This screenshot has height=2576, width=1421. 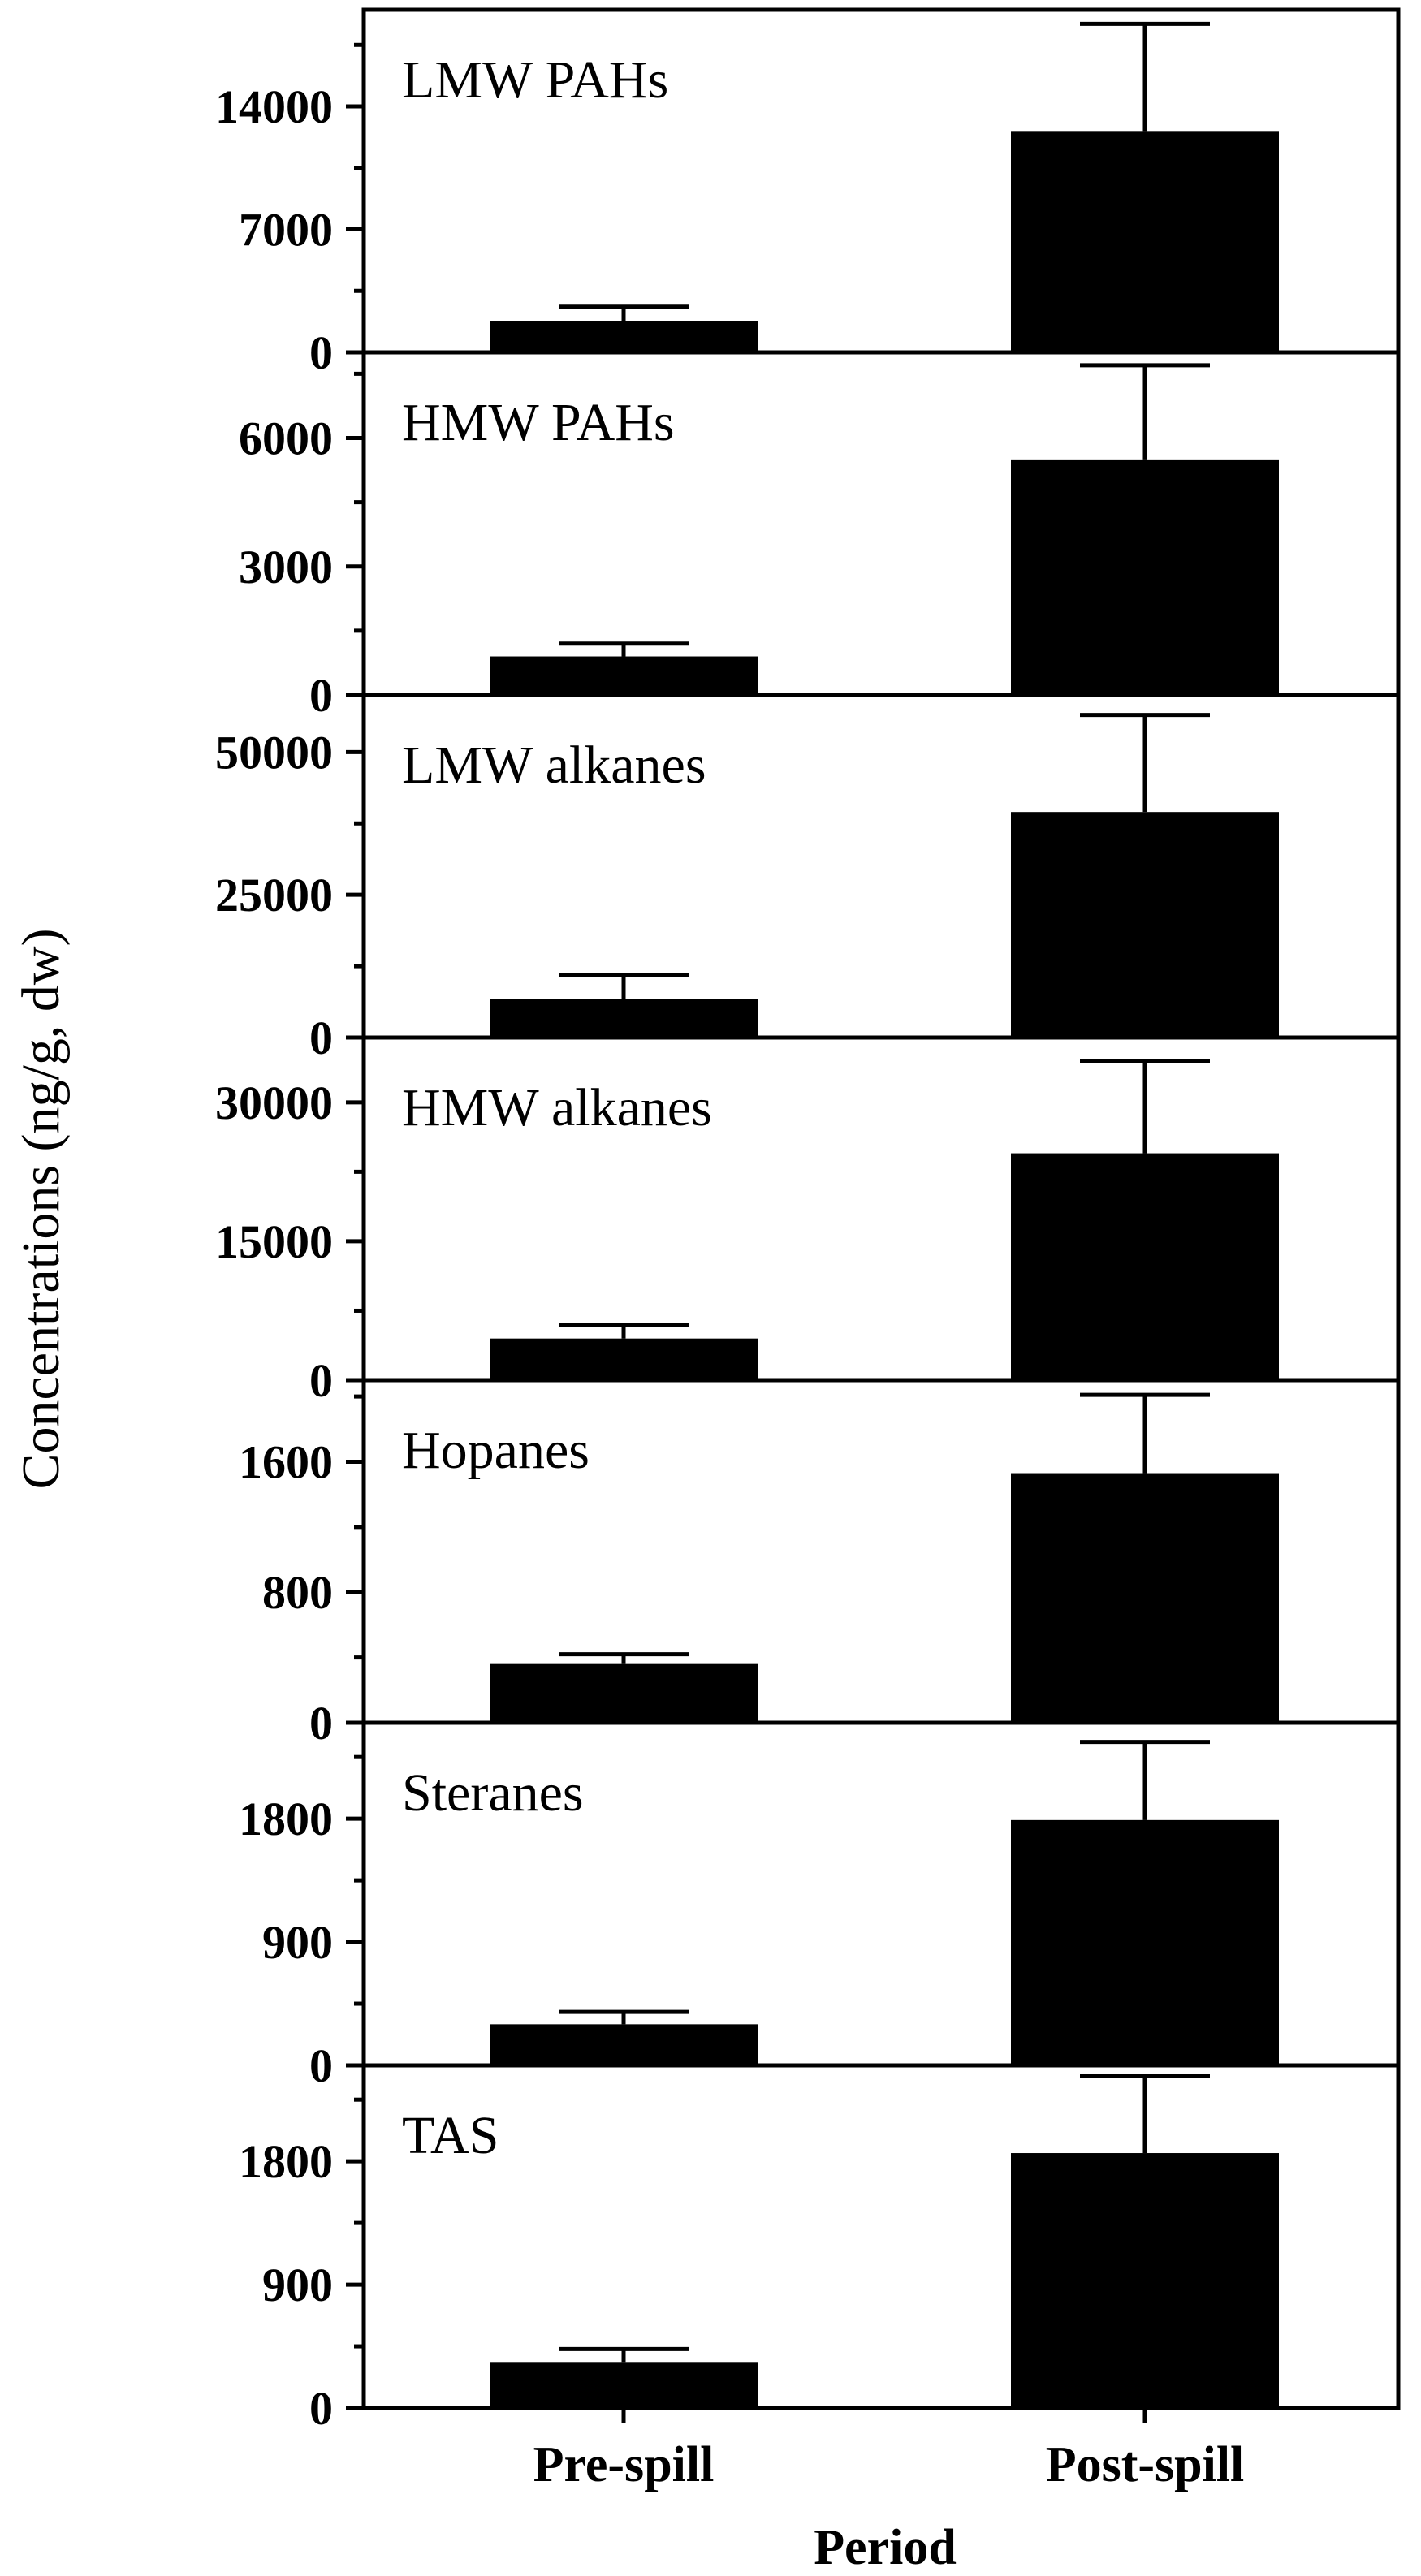 I want to click on x-axis-title: Period, so click(x=886, y=2547).